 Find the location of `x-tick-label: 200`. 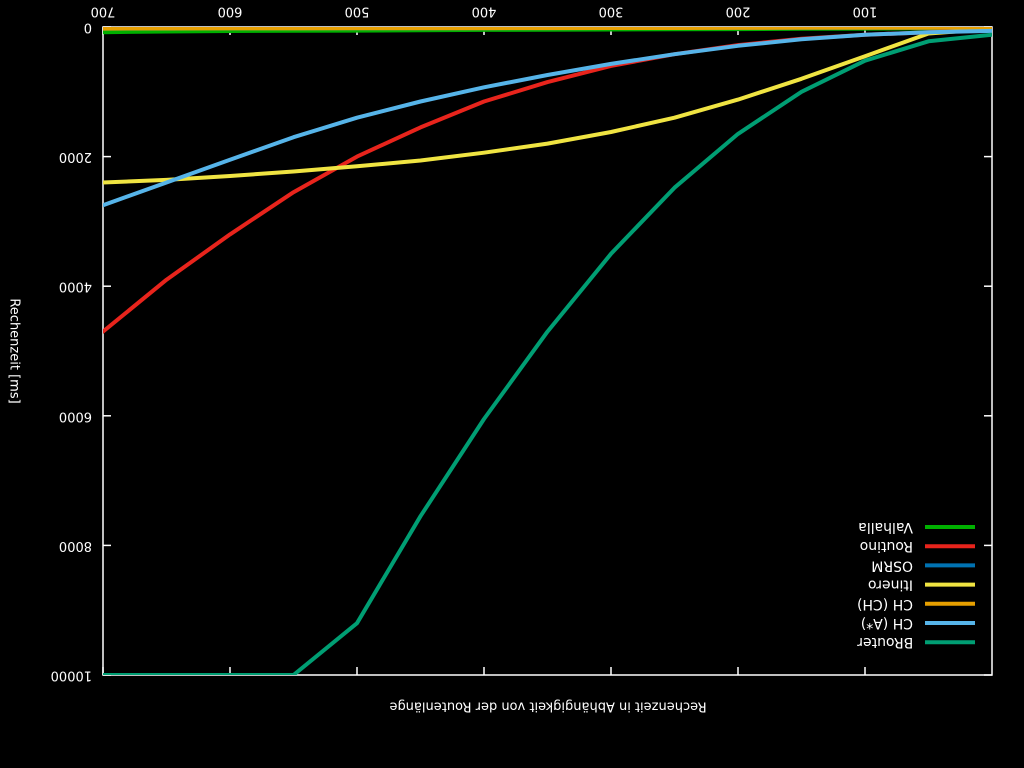

x-tick-label: 200 is located at coordinates (738, 11).